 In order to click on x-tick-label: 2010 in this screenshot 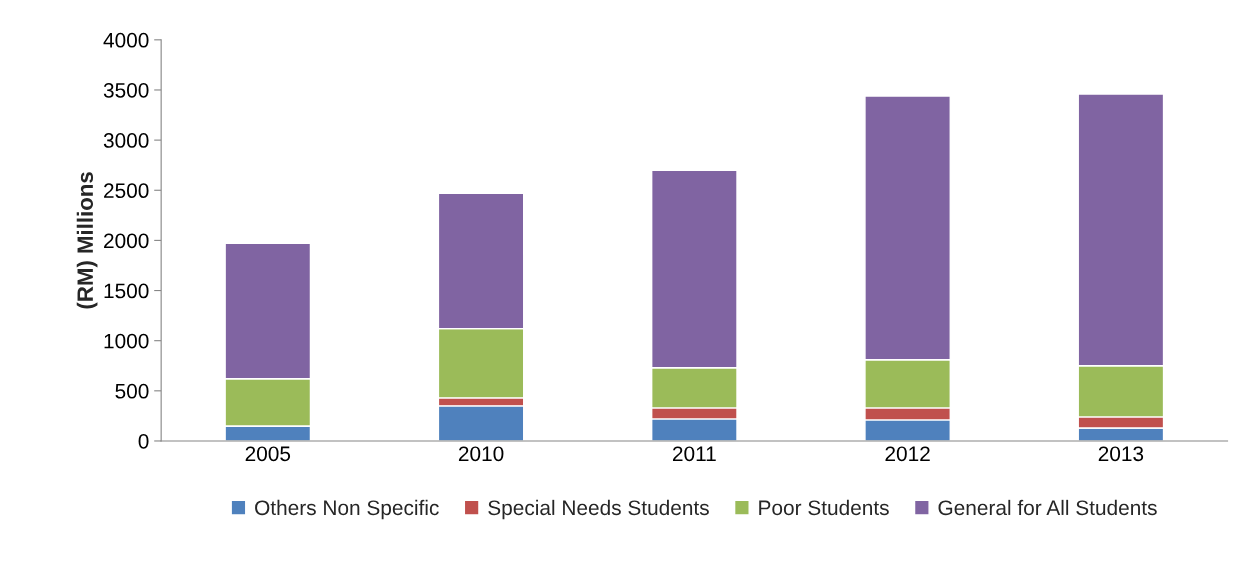, I will do `click(481, 454)`.